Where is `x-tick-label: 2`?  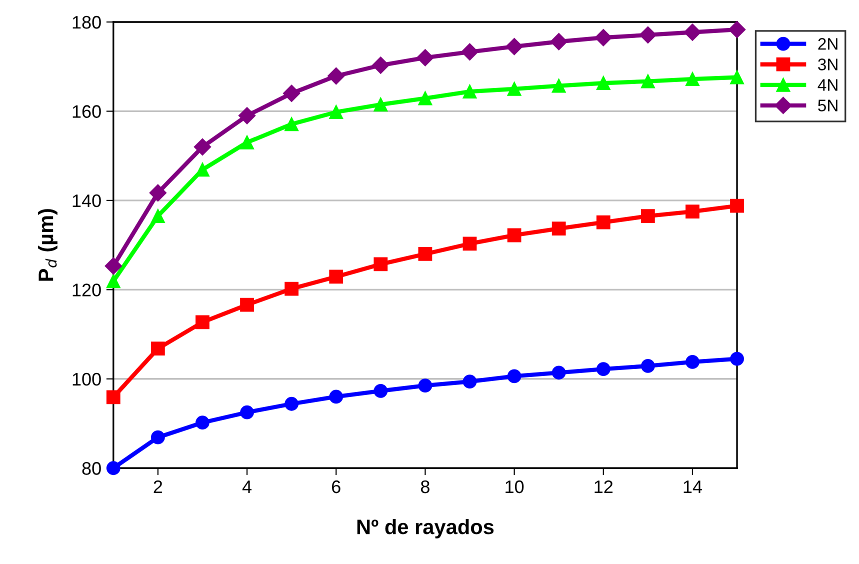 x-tick-label: 2 is located at coordinates (158, 487).